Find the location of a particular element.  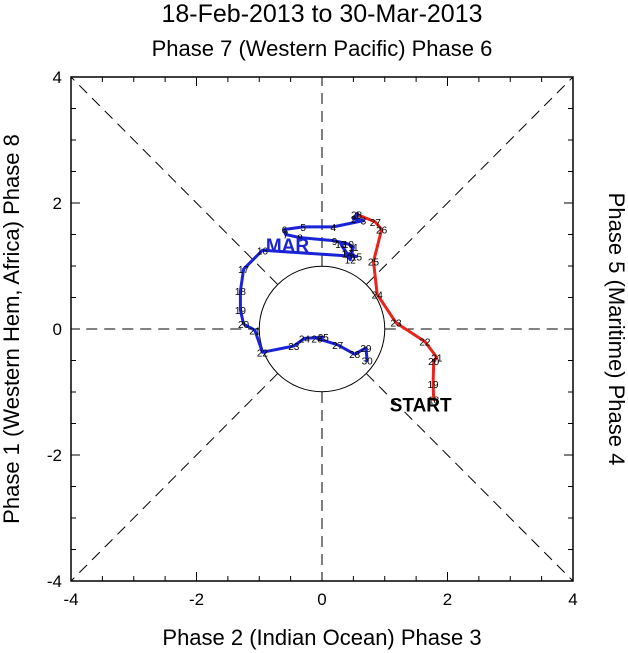

day-label: 13 is located at coordinates (341, 245).